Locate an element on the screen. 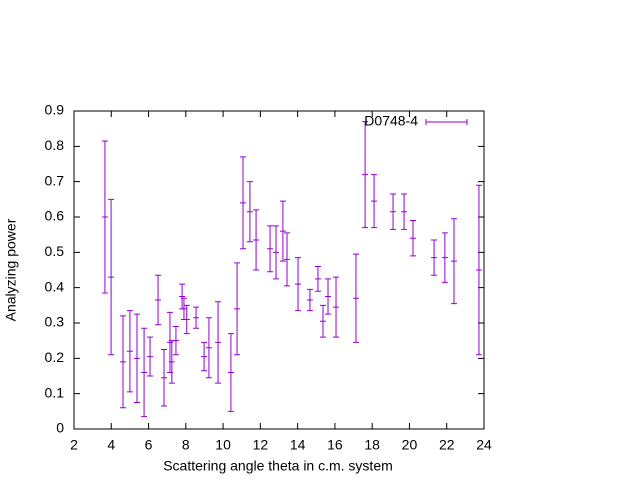 This screenshot has height=480, width=640. x-tick-label: 22 is located at coordinates (447, 445).